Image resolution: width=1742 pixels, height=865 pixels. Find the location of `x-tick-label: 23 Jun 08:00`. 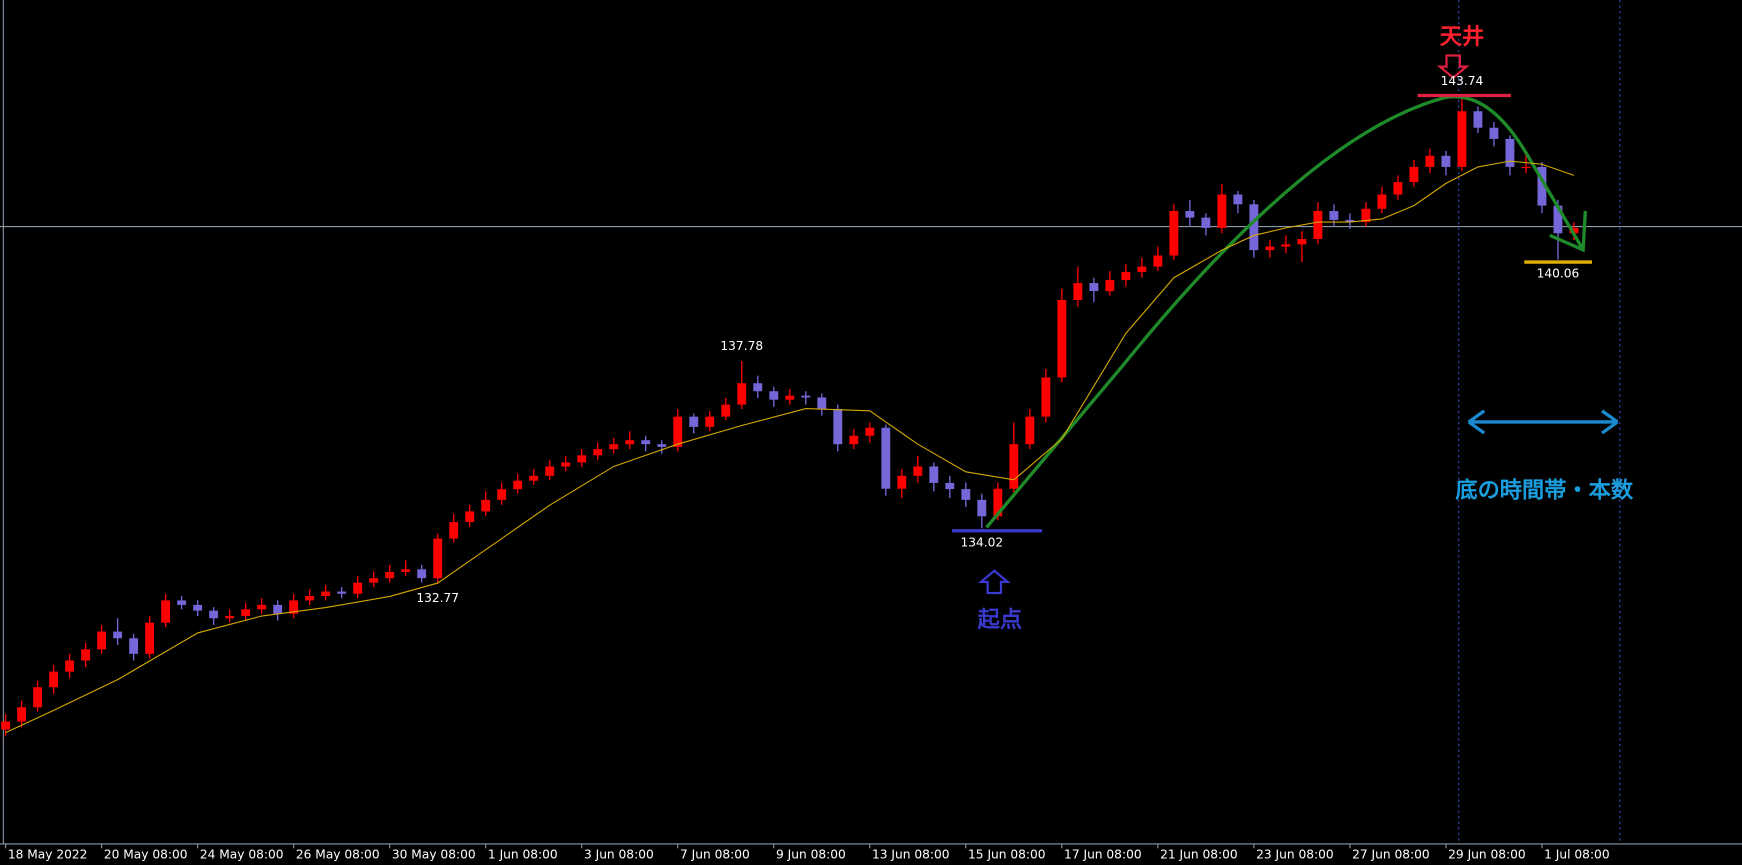

x-tick-label: 23 Jun 08:00 is located at coordinates (1295, 855).